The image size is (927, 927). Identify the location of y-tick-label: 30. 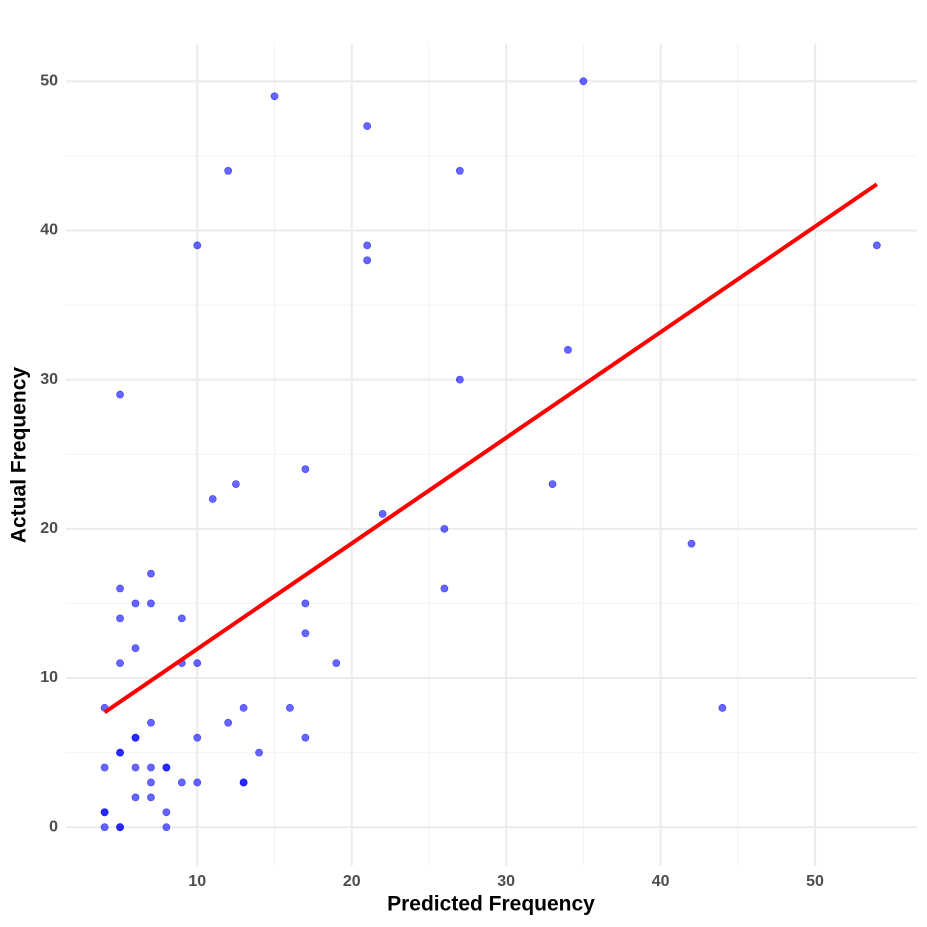
(49, 379).